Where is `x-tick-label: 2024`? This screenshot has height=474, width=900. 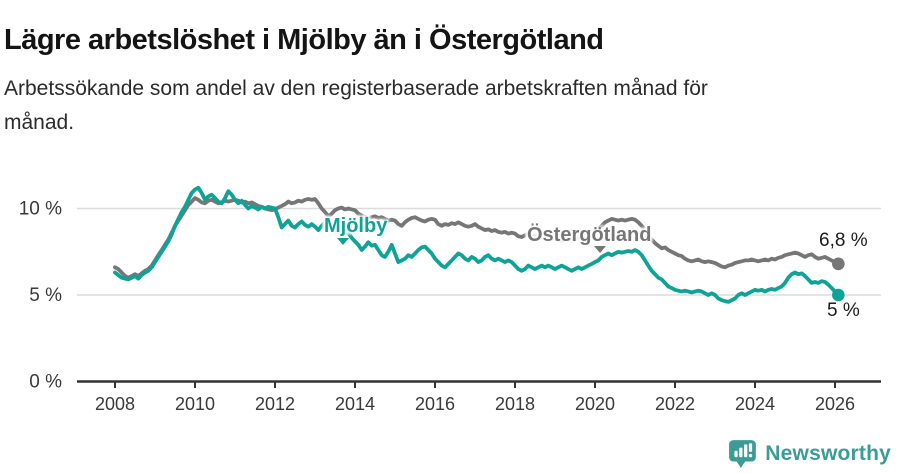 x-tick-label: 2024 is located at coordinates (755, 404).